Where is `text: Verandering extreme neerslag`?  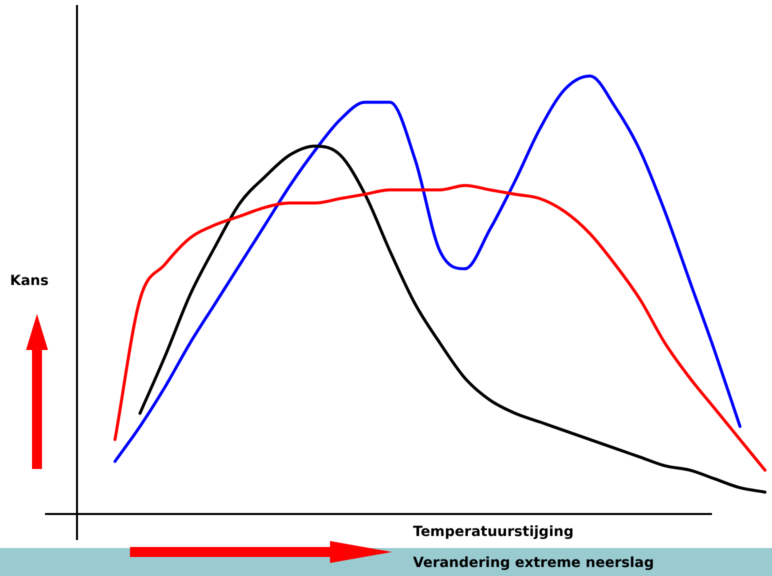
text: Verandering extreme neerslag is located at coordinates (533, 563).